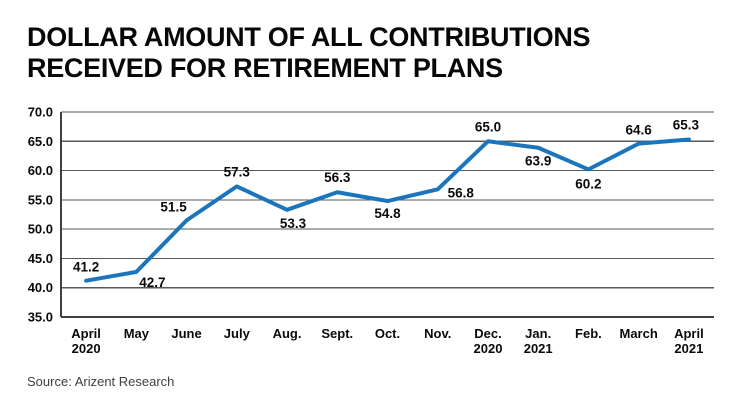 The height and width of the screenshot is (415, 740). I want to click on x-tick-label: April 2021, so click(689, 341).